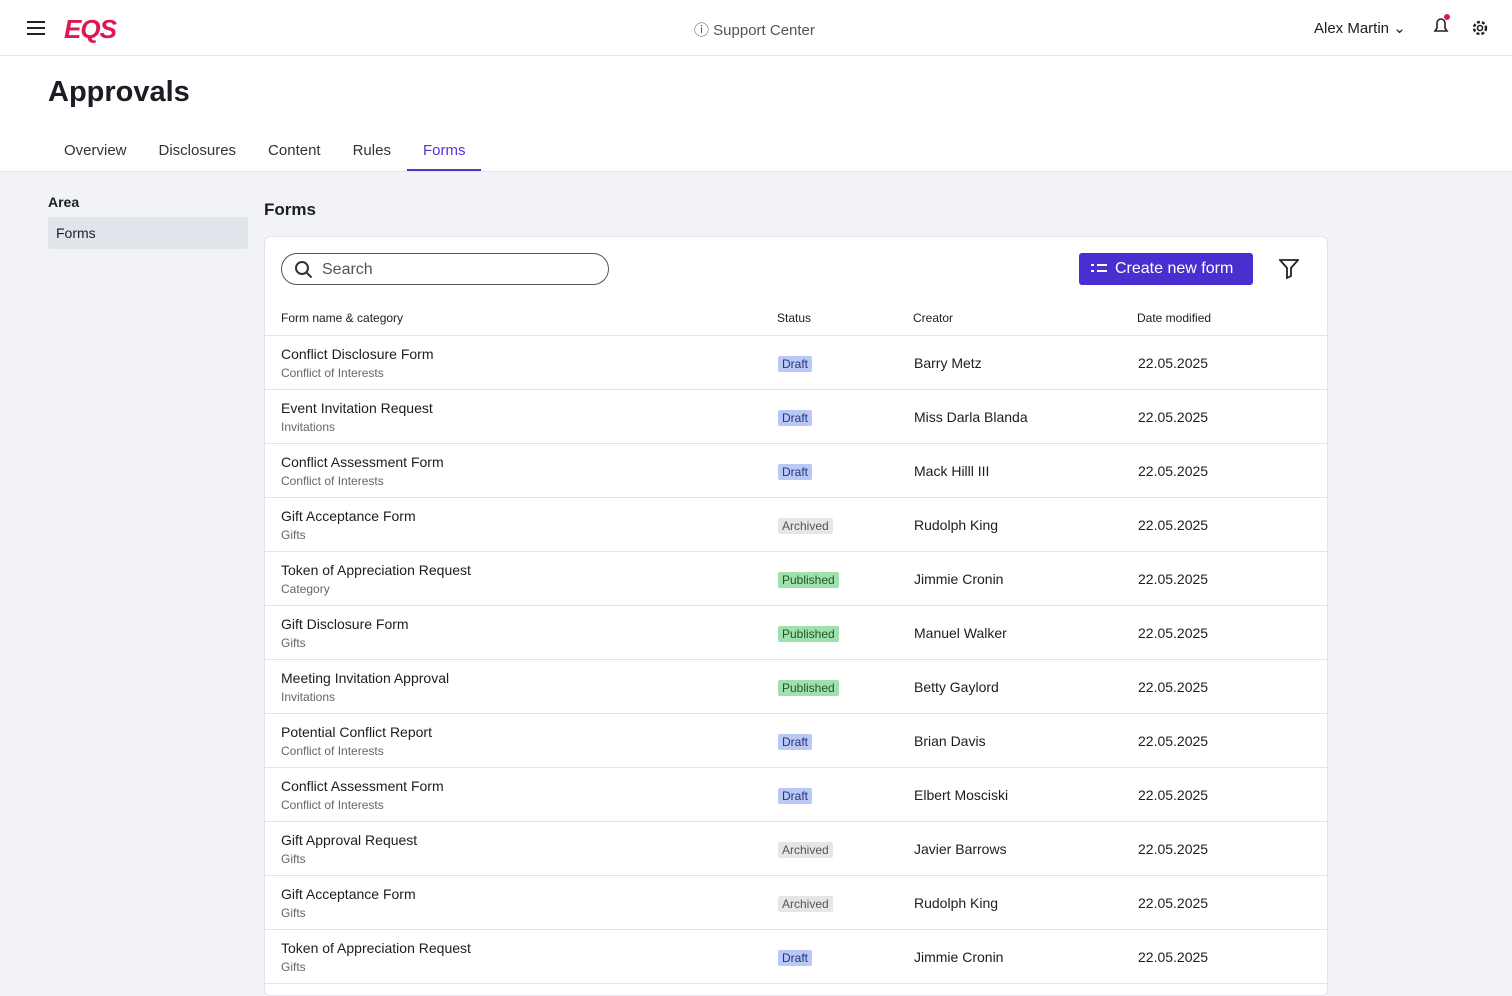  I want to click on create-button: Create new form, so click(1166, 269).